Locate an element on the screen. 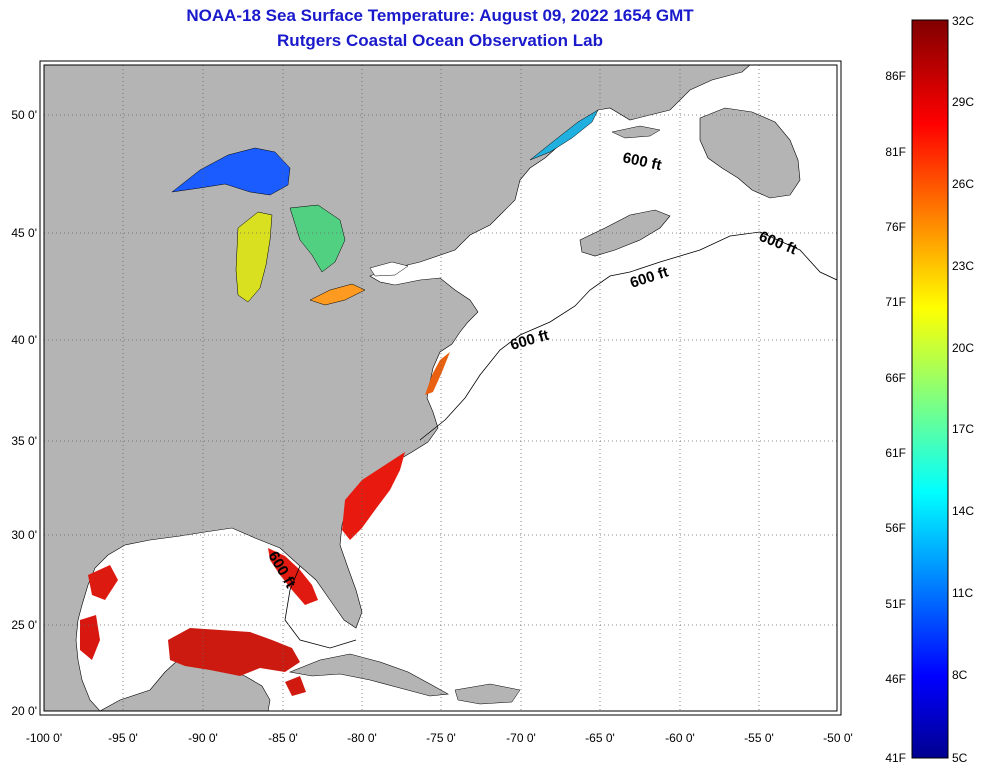 The image size is (984, 770). lon-tick-label: -100 0' is located at coordinates (44, 738).